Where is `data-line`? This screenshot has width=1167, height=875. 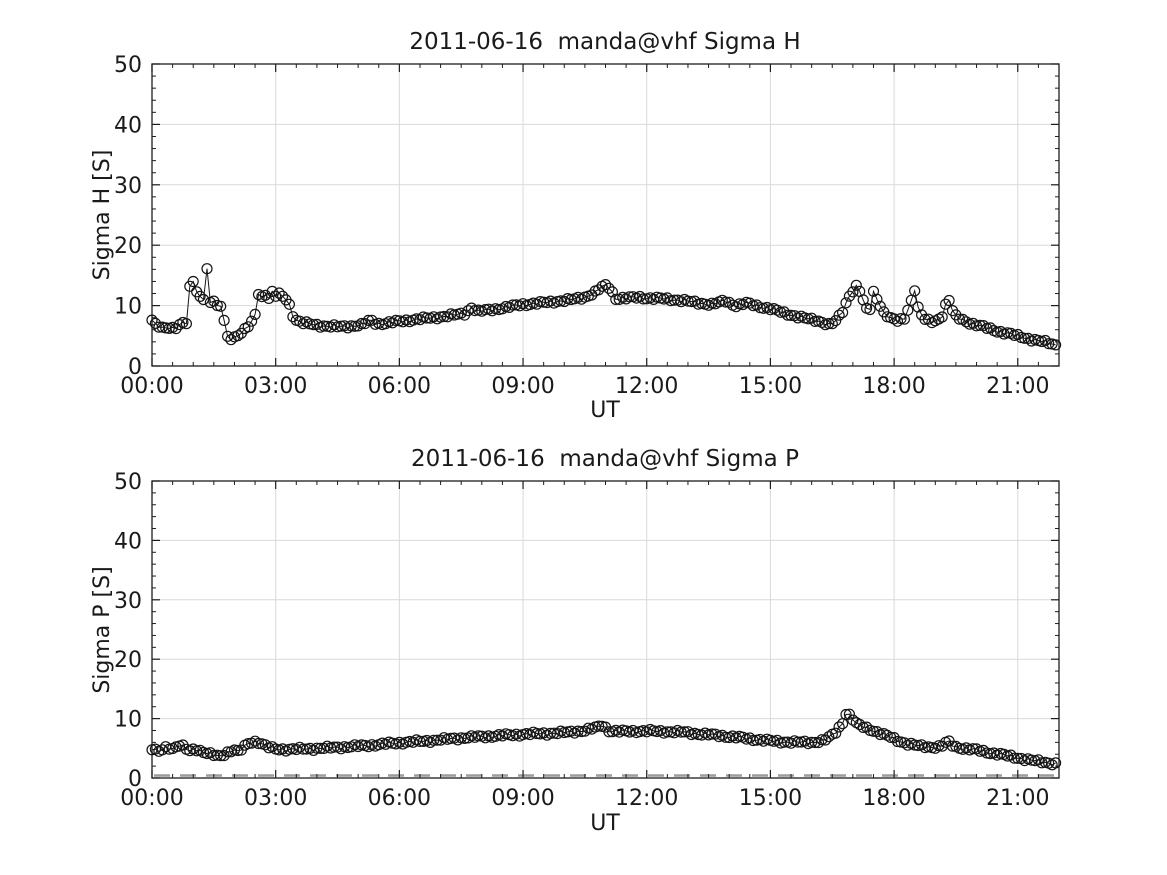
data-line is located at coordinates (603, 307).